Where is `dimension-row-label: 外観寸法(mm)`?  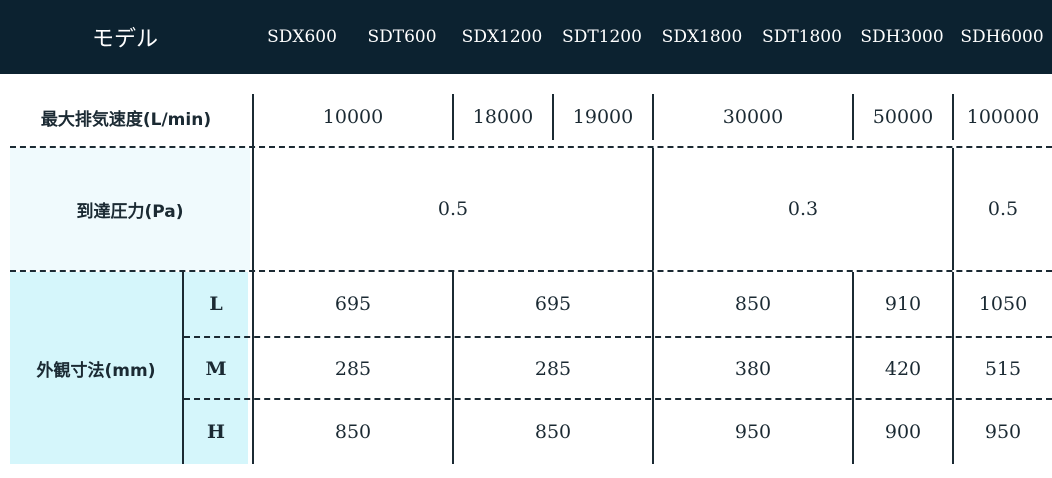 dimension-row-label: 外観寸法(mm) is located at coordinates (96, 370).